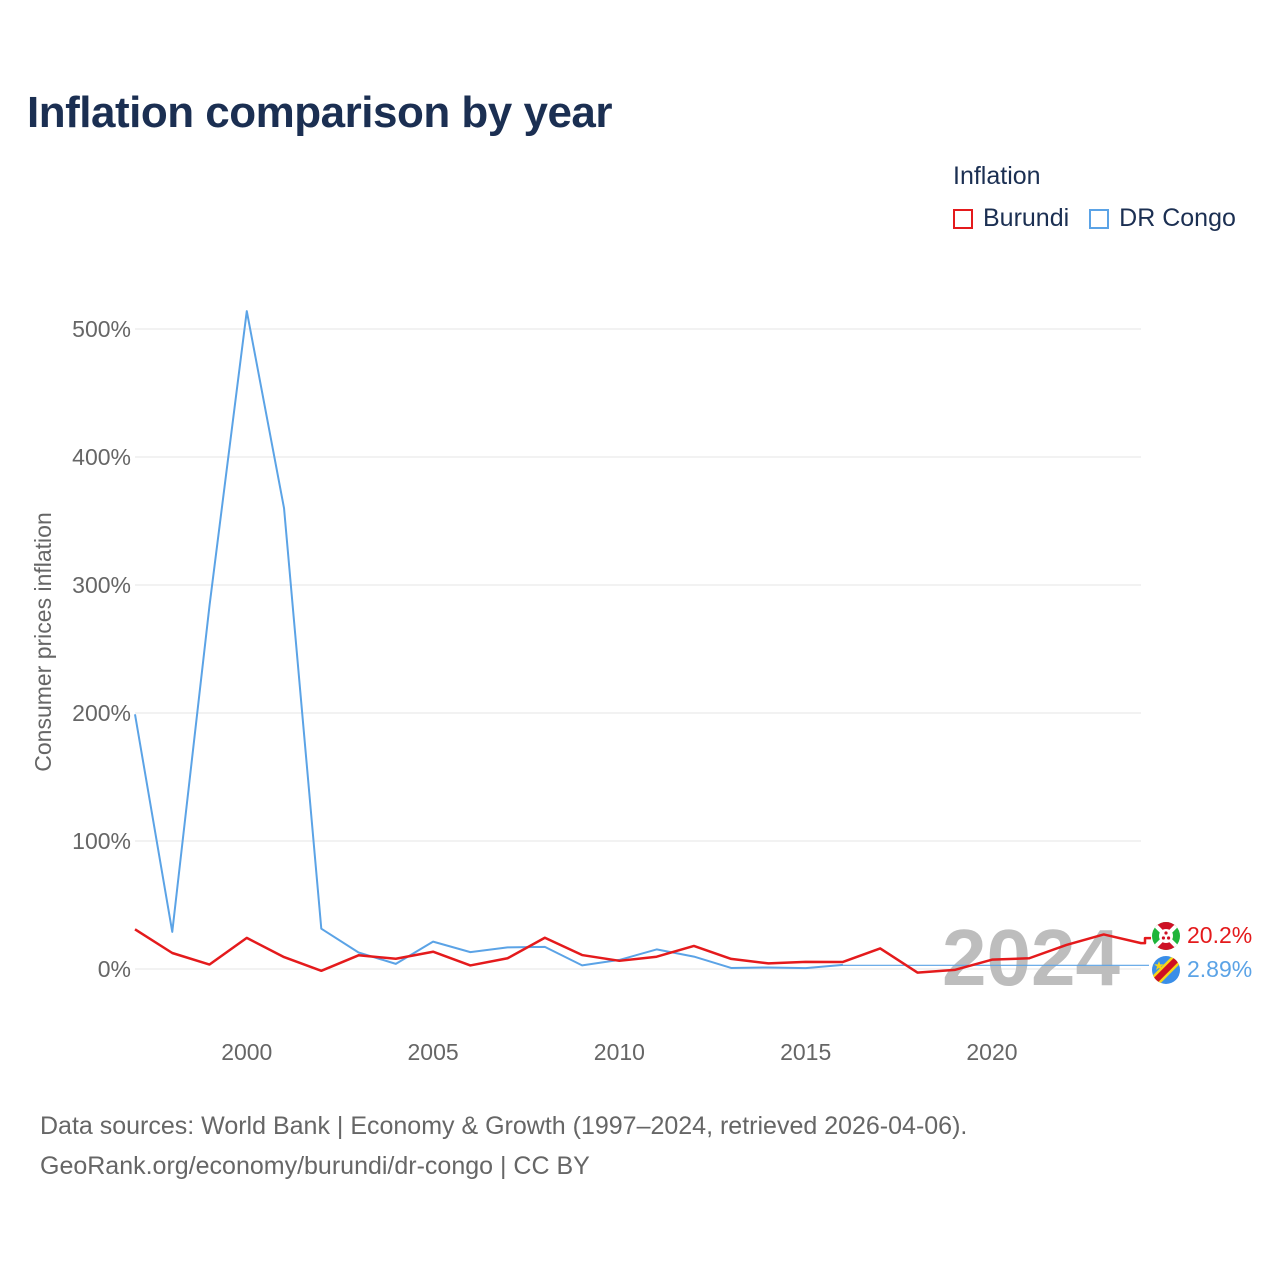  Describe the element at coordinates (1166, 936) in the screenshot. I see `burundi-flag-icon` at that location.